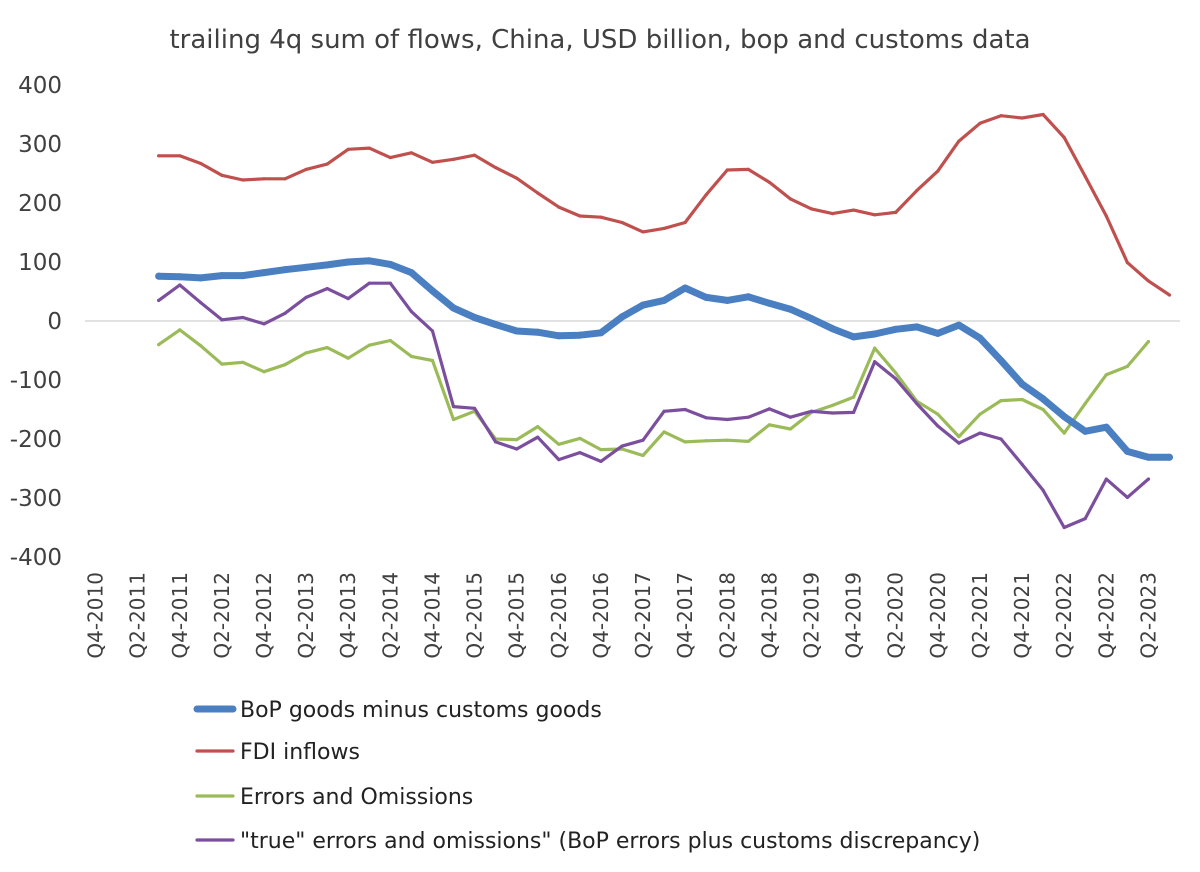 Image resolution: width=1200 pixels, height=872 pixels. Describe the element at coordinates (1064, 615) in the screenshot. I see `x-tick-label: Q2-2022` at that location.